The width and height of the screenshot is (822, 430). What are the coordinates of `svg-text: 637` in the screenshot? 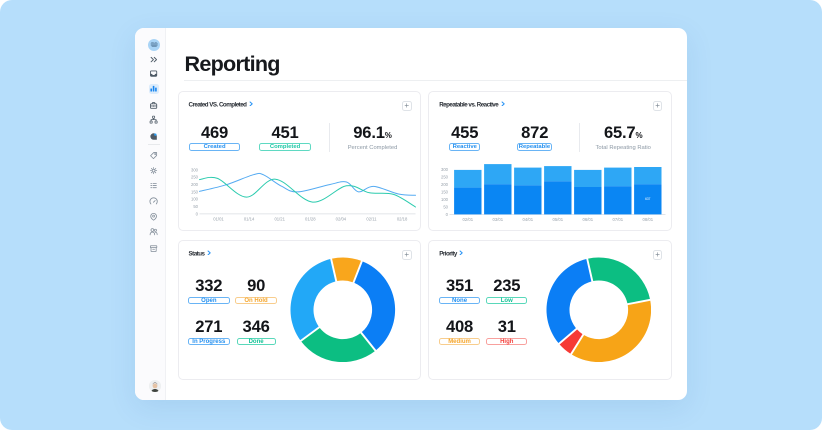 It's located at (648, 199).